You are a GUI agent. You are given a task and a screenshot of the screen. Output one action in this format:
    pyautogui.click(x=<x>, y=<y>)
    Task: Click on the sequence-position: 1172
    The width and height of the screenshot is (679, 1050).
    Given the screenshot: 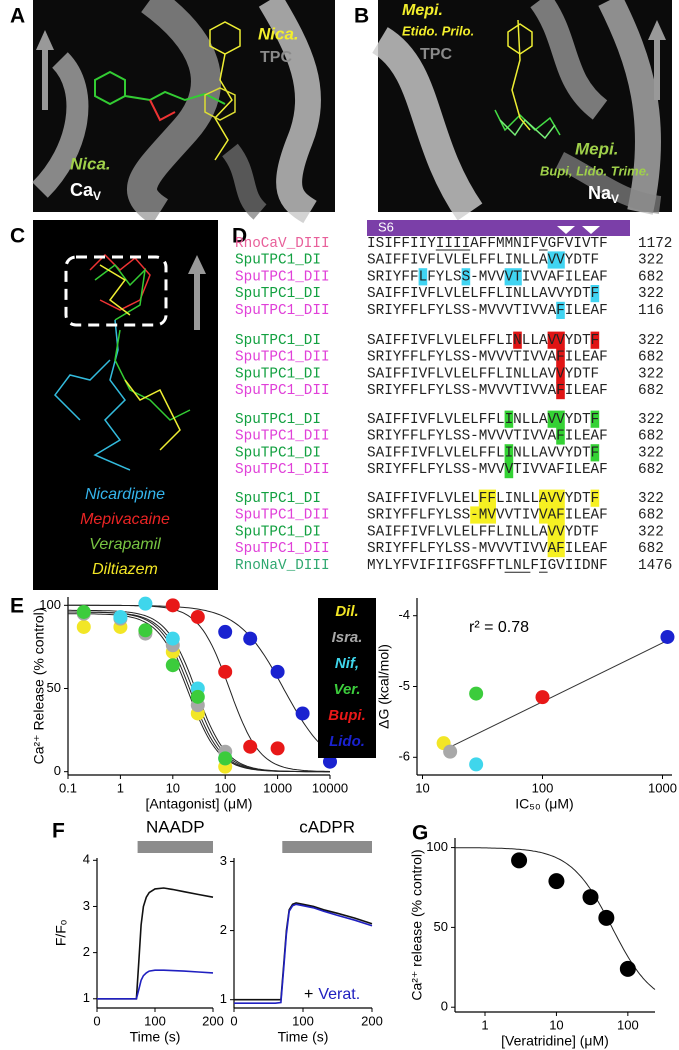 What is the action you would take?
    pyautogui.click(x=655, y=244)
    